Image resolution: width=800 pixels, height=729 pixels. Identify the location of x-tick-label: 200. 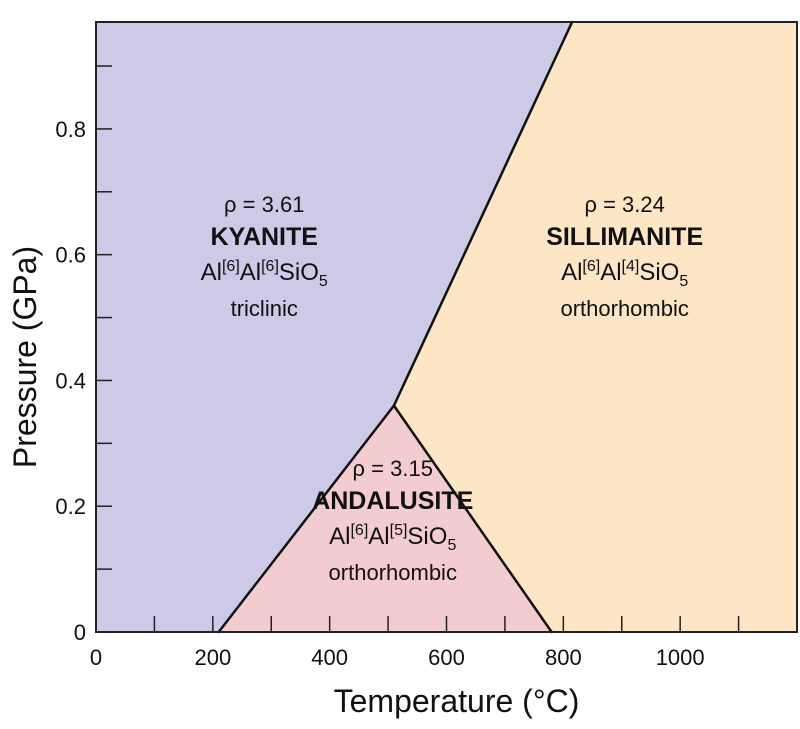
(212, 657).